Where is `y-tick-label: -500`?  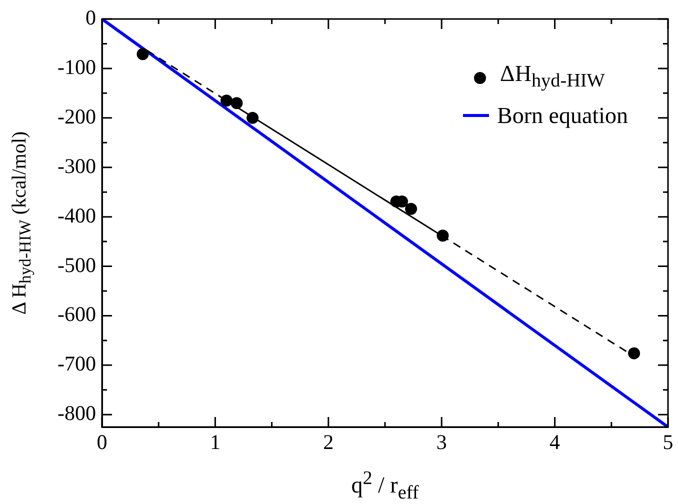
y-tick-label: -500 is located at coordinates (77, 264).